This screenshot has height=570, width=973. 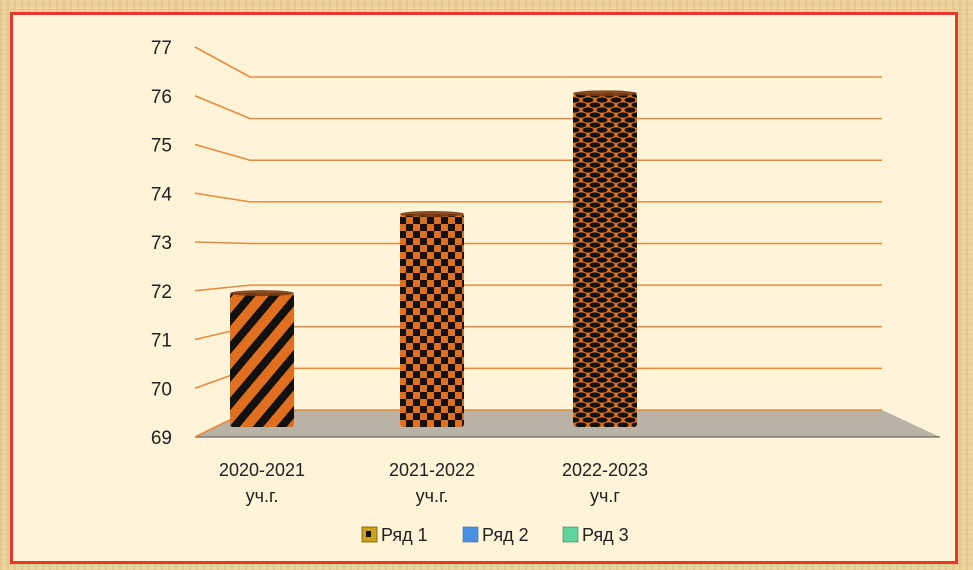 I want to click on chart-floor, so click(x=567, y=423).